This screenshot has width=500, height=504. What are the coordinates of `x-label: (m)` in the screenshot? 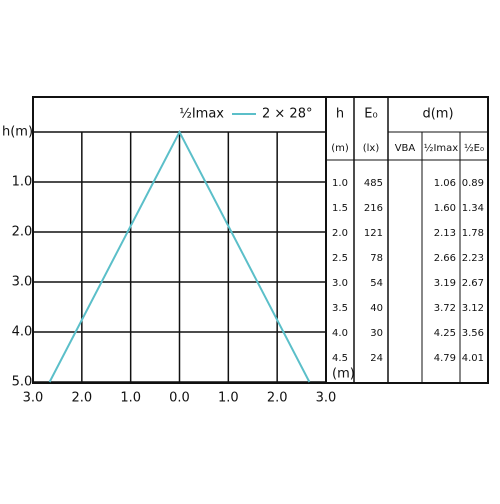 It's located at (343, 374).